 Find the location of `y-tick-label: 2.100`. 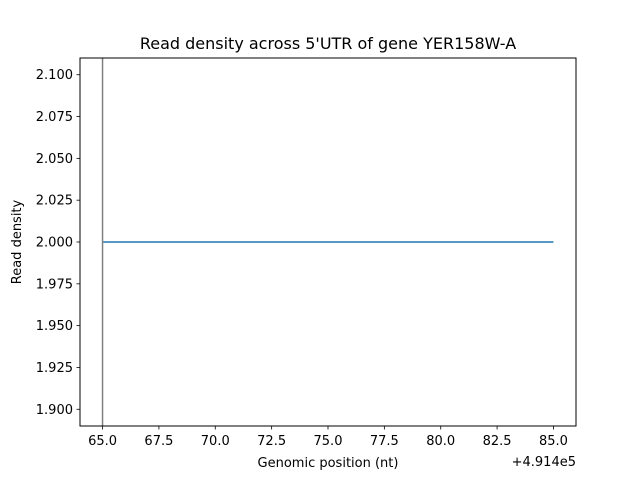

y-tick-label: 2.100 is located at coordinates (54, 75).